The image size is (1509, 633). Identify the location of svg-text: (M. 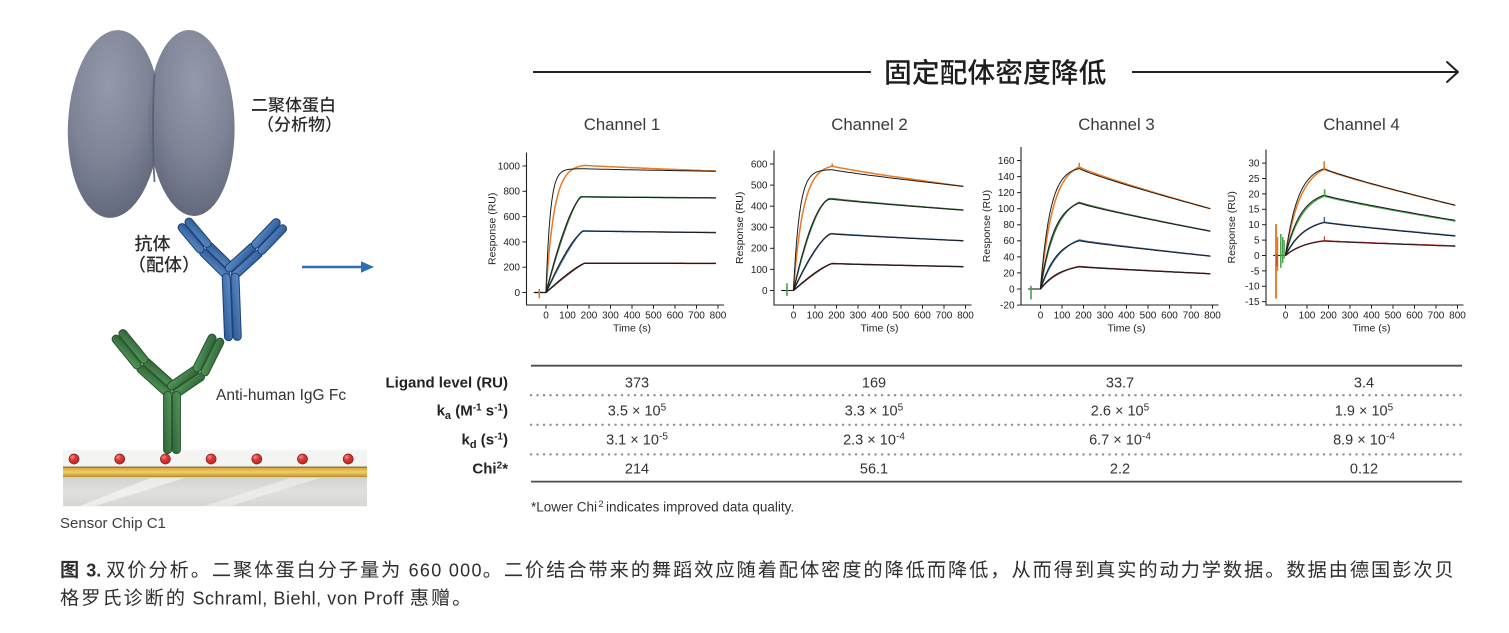
(462, 411).